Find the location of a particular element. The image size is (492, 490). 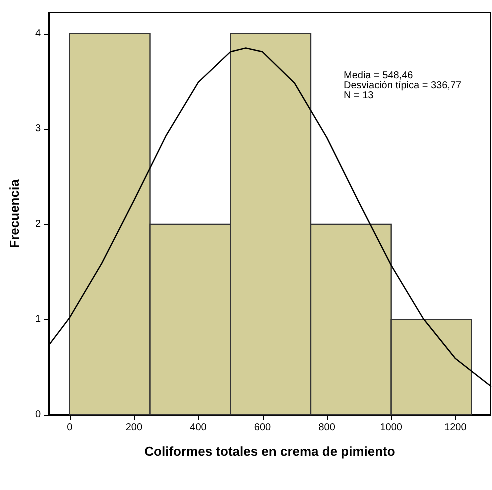

y-tick-label: 0 is located at coordinates (38, 415).